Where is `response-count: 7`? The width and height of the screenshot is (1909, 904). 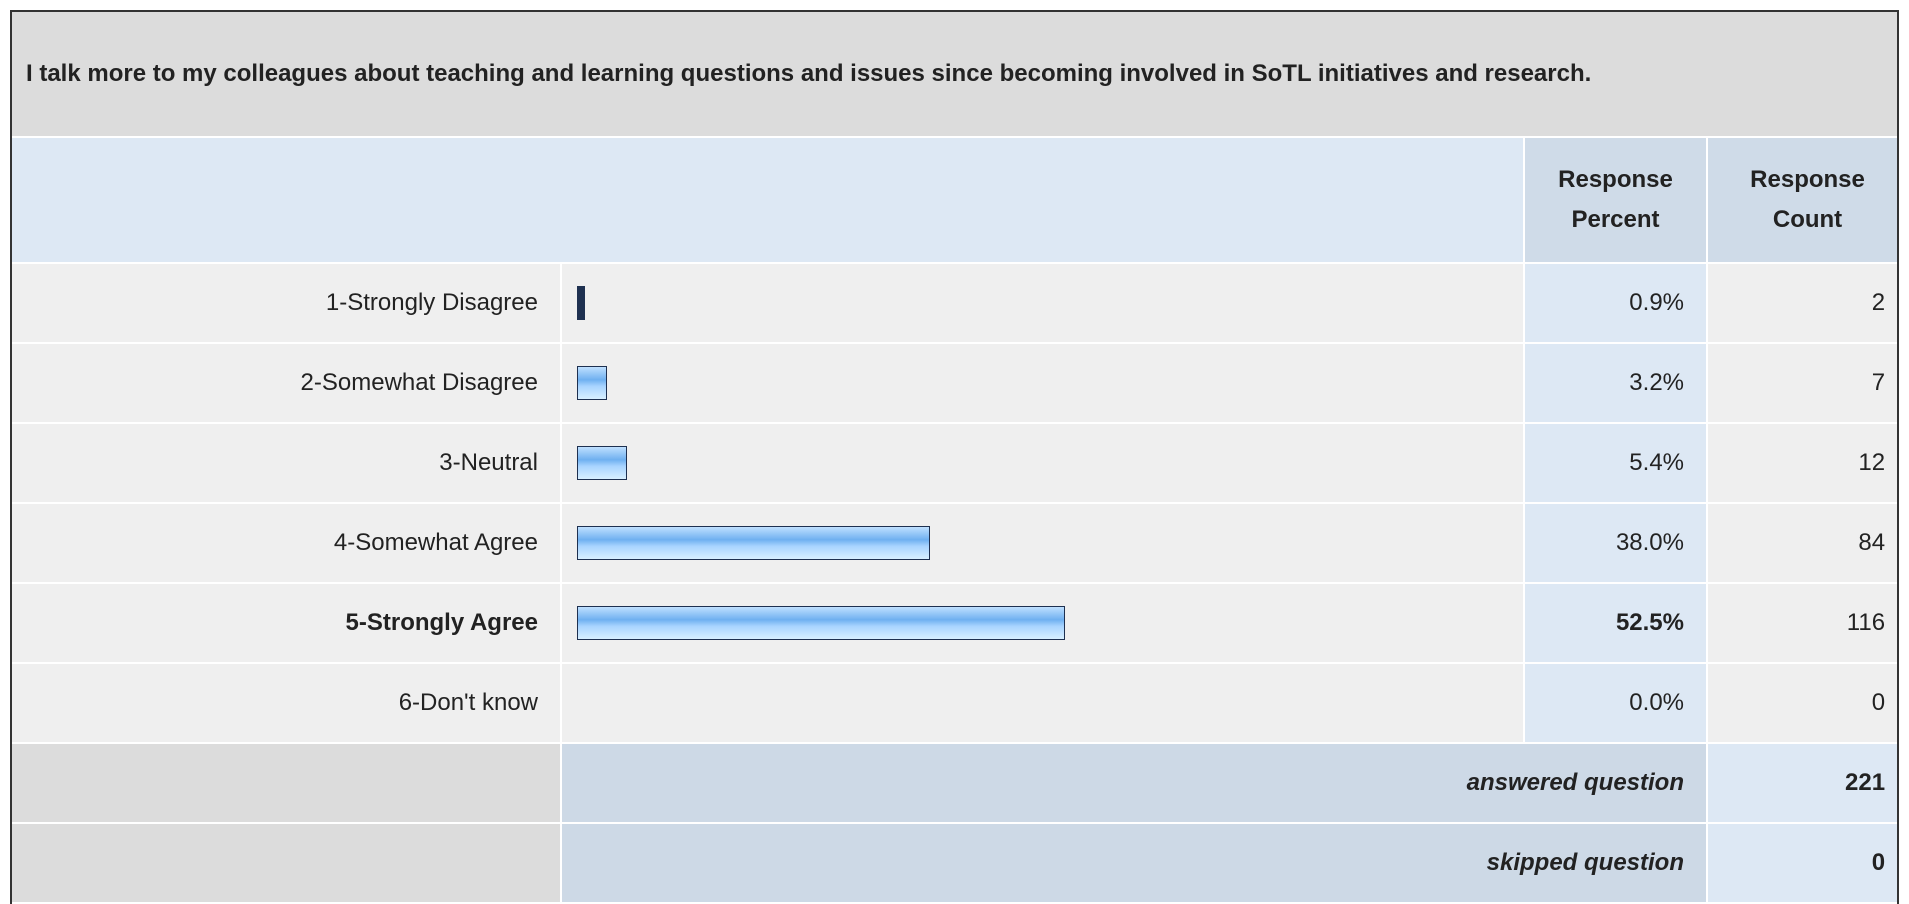
response-count: 7 is located at coordinates (1802, 383).